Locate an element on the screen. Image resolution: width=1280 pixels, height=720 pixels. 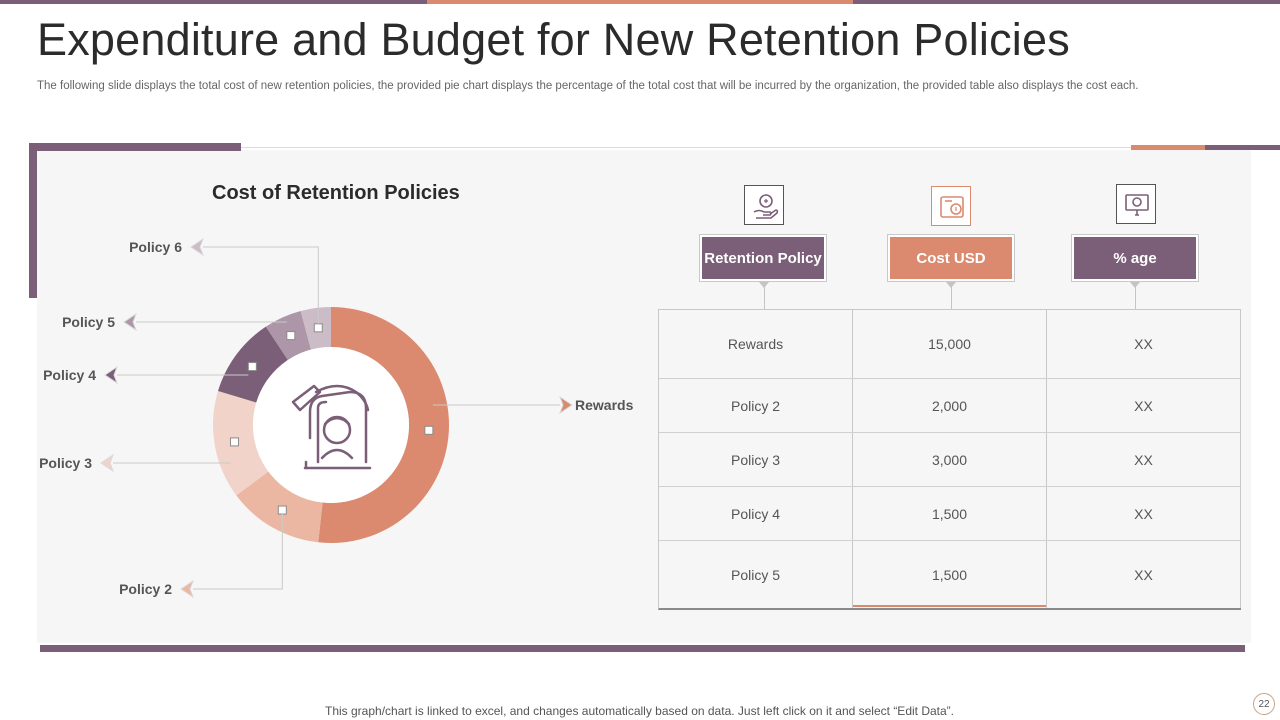
top-accent-bar is located at coordinates (640, 2).